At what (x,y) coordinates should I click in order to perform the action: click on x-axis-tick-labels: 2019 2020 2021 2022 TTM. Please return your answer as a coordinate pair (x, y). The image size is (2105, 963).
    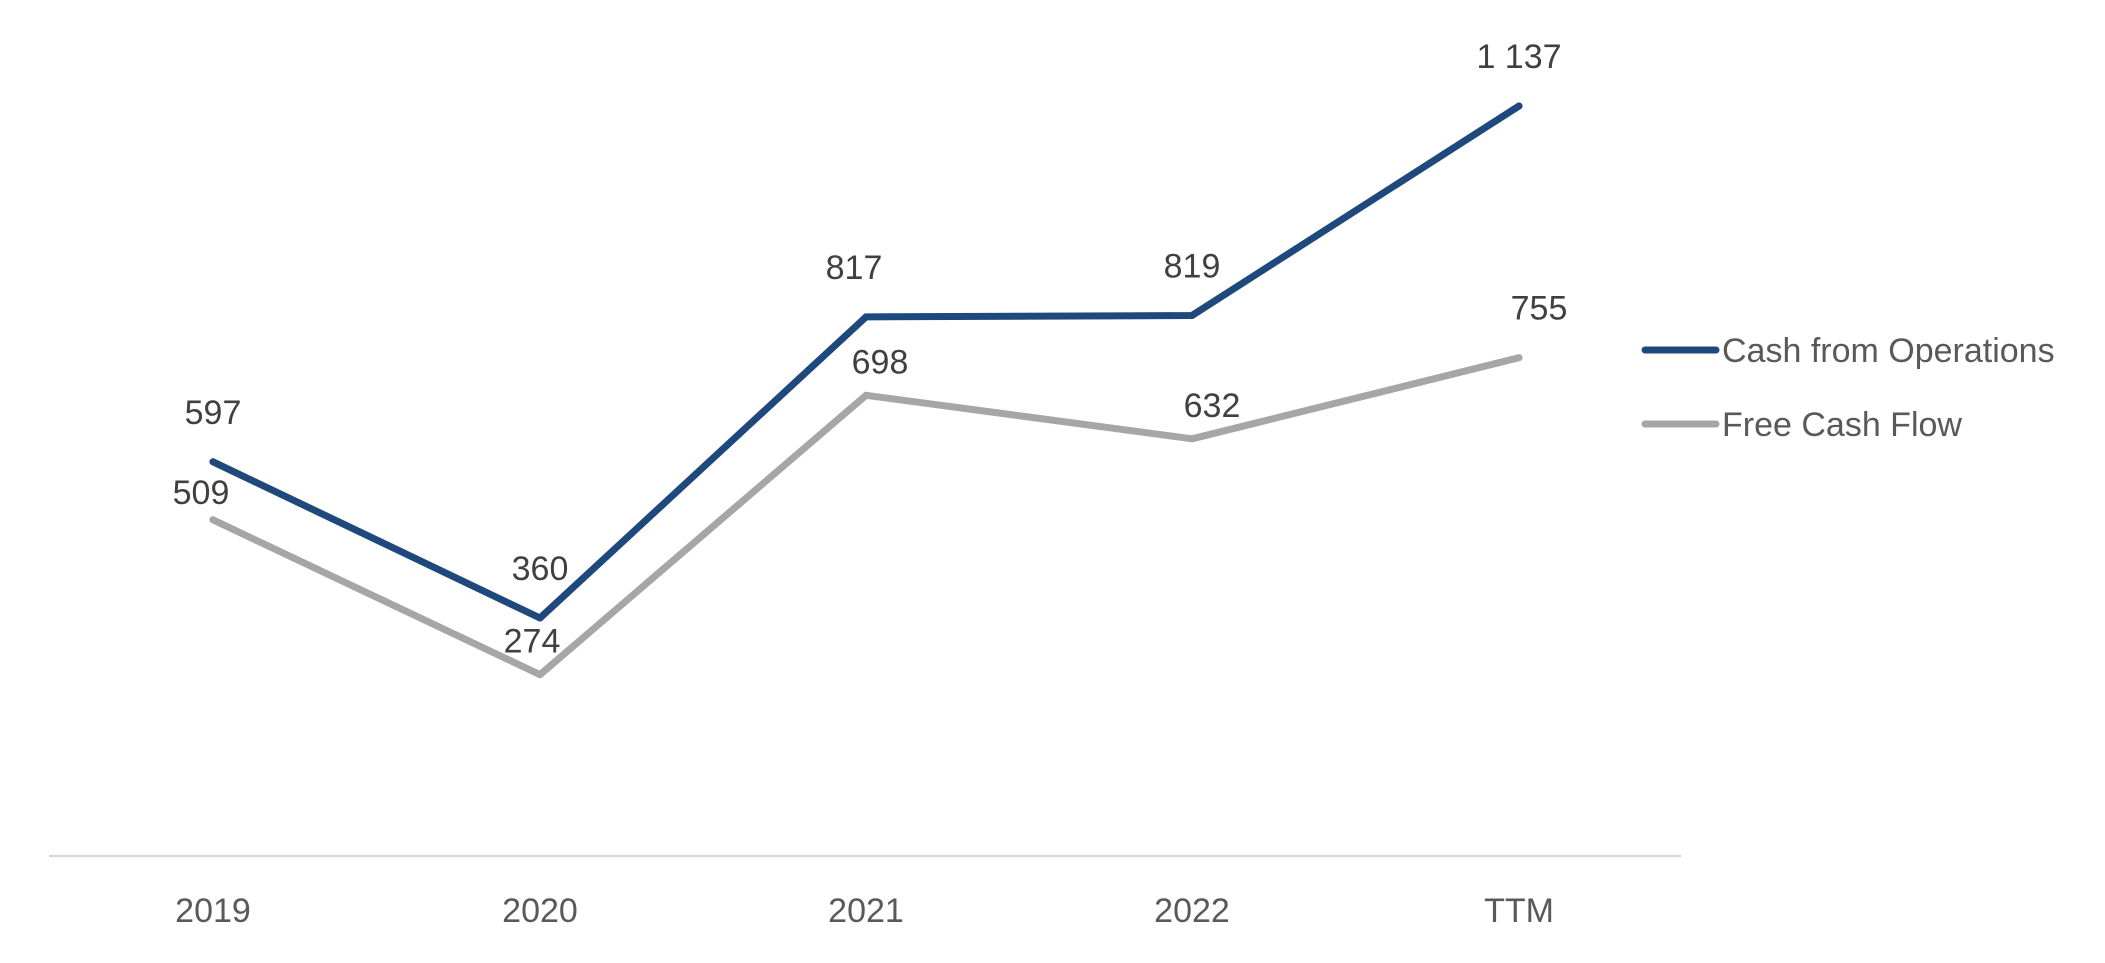
    Looking at the image, I should click on (864, 911).